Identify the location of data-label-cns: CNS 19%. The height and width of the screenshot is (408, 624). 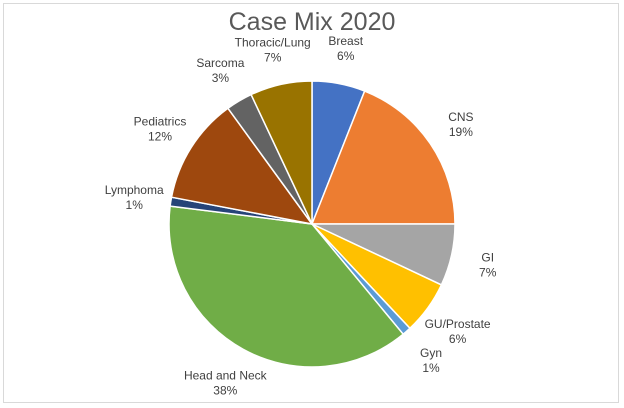
(460, 124).